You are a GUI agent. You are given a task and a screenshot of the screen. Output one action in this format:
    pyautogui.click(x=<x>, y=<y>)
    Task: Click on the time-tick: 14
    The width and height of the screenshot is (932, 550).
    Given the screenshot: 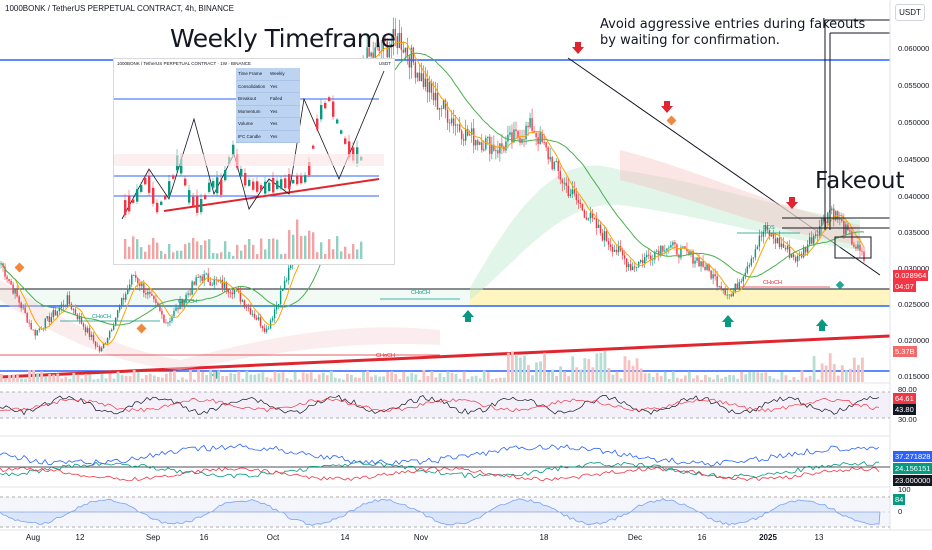 What is the action you would take?
    pyautogui.click(x=345, y=537)
    